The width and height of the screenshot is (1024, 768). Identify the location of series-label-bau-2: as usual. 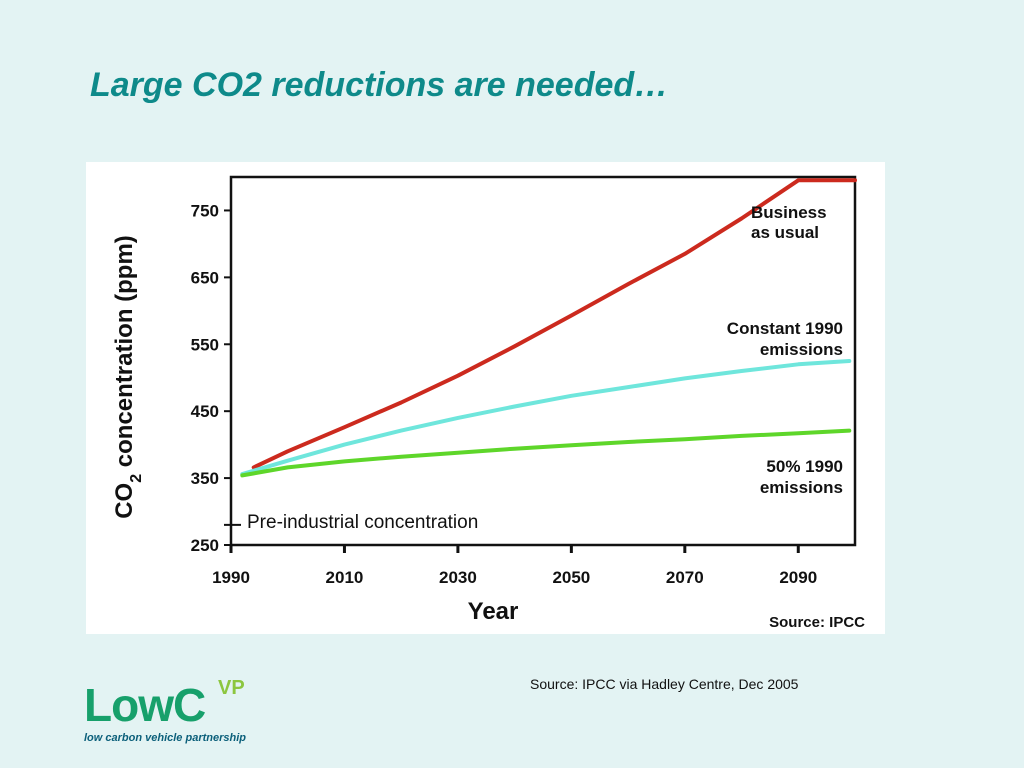
(785, 232).